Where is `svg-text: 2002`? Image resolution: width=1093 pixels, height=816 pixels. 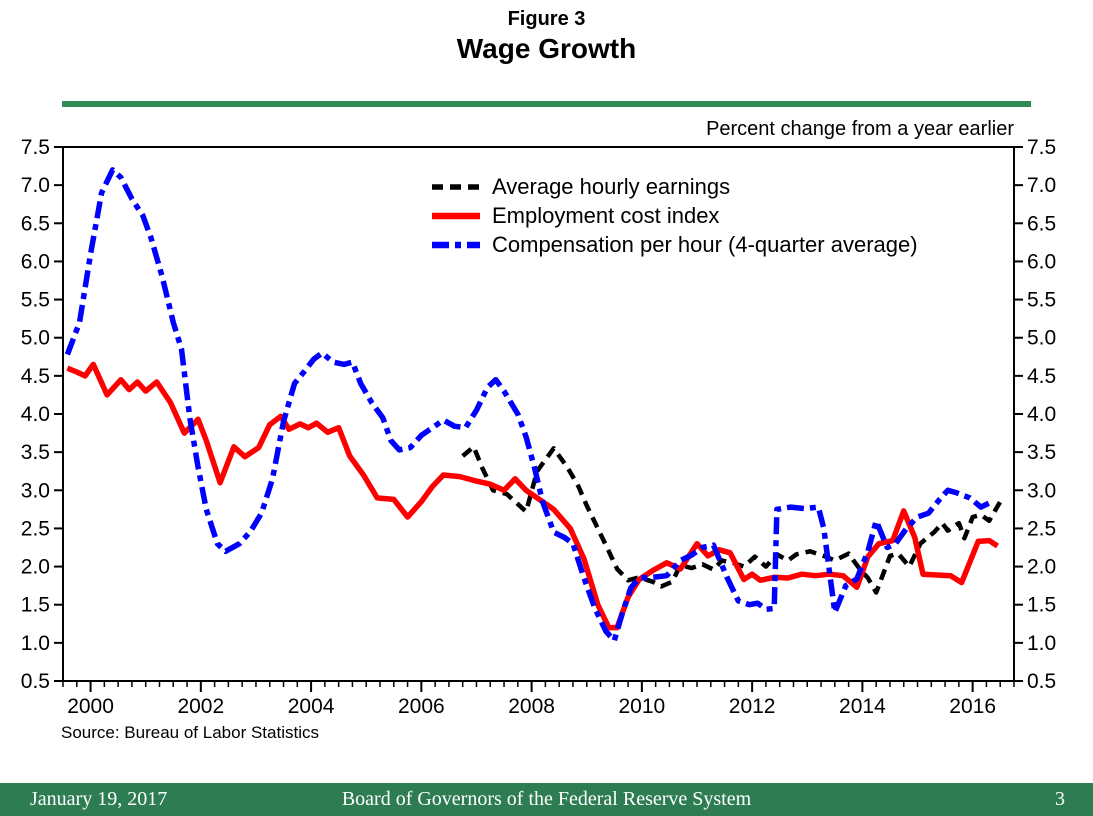 svg-text: 2002 is located at coordinates (200, 706).